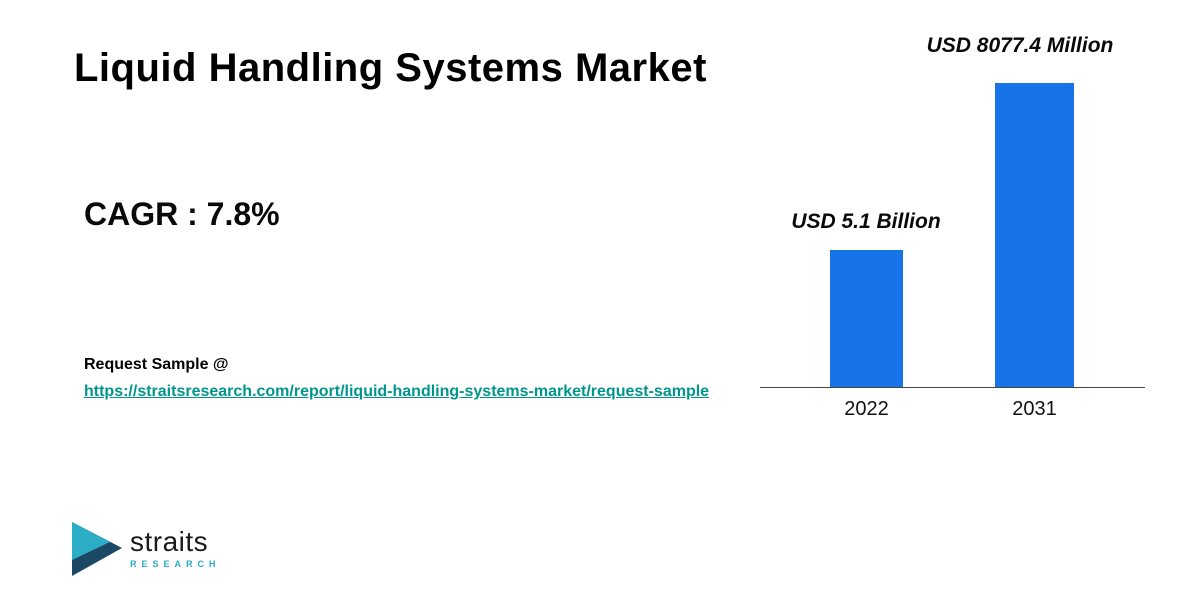  I want to click on x-tick-2031: 2031, so click(1034, 409).